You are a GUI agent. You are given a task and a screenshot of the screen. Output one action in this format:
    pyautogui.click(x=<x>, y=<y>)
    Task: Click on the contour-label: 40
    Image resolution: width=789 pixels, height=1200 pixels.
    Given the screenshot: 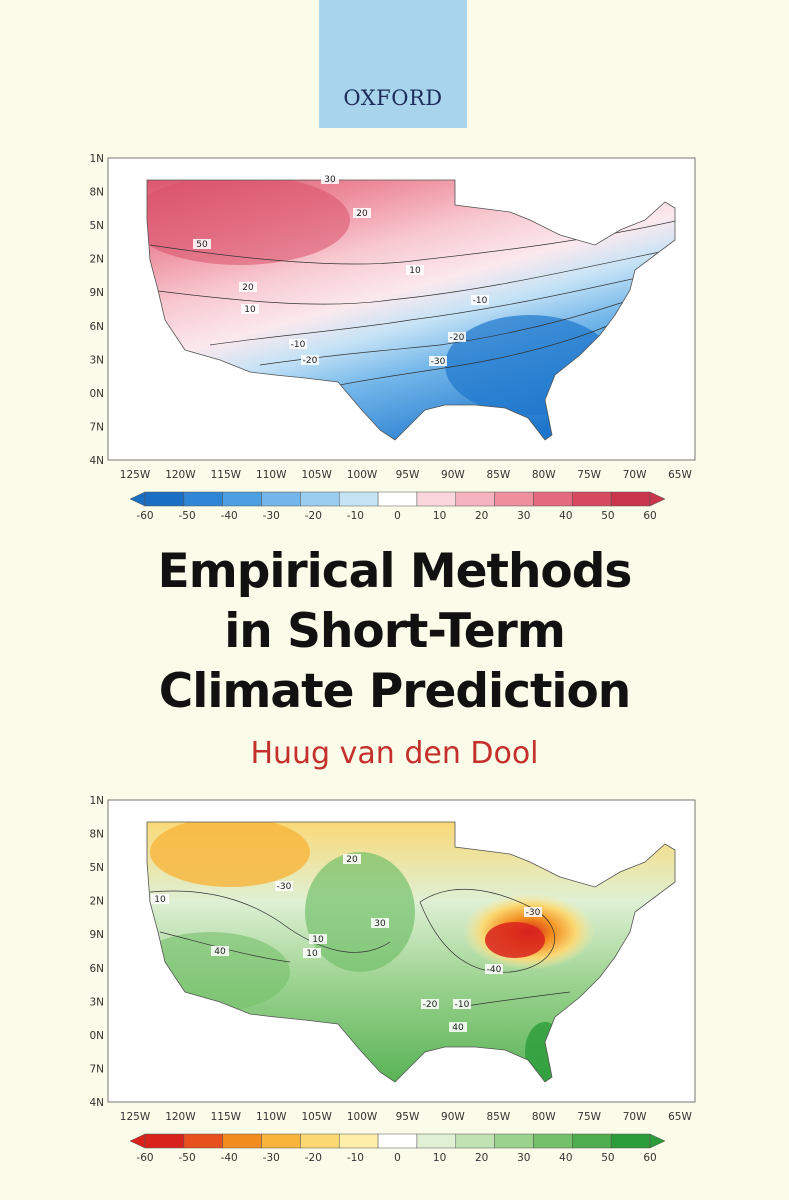 What is the action you would take?
    pyautogui.click(x=220, y=952)
    